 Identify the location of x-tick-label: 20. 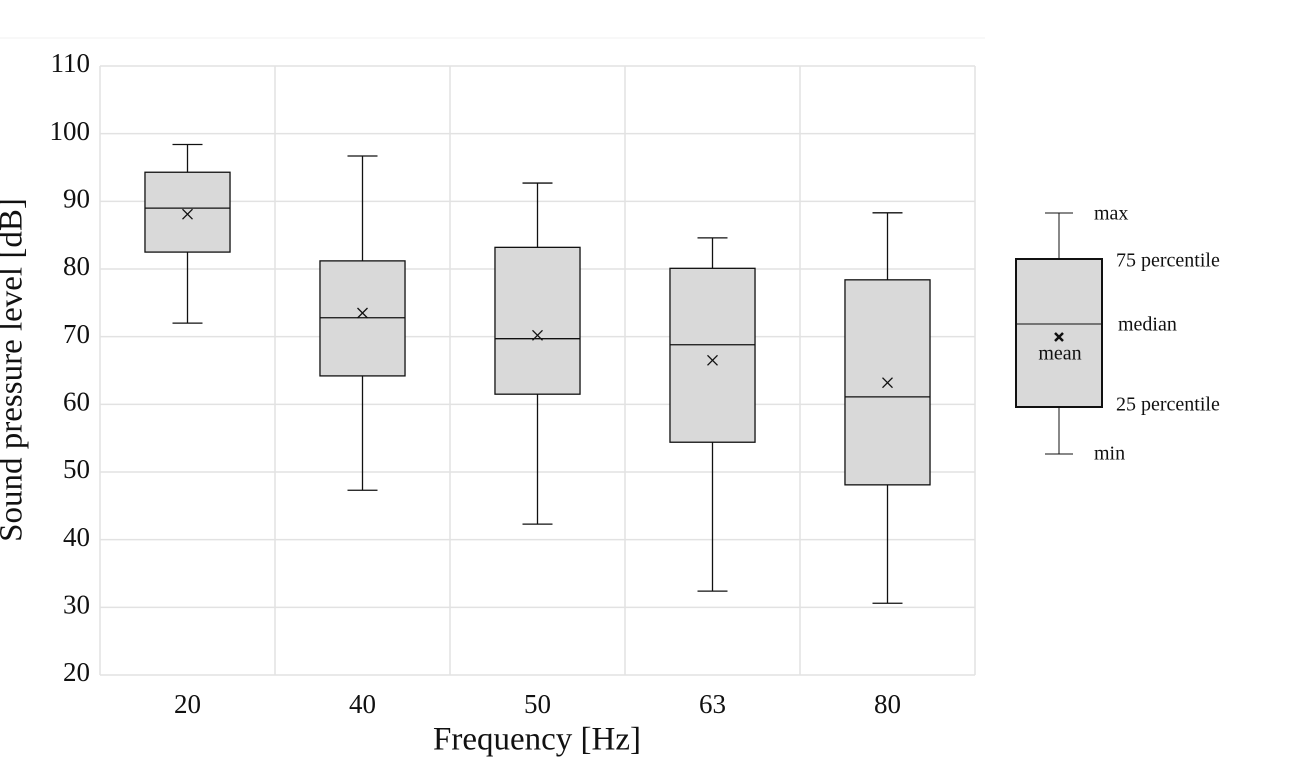
(187, 704).